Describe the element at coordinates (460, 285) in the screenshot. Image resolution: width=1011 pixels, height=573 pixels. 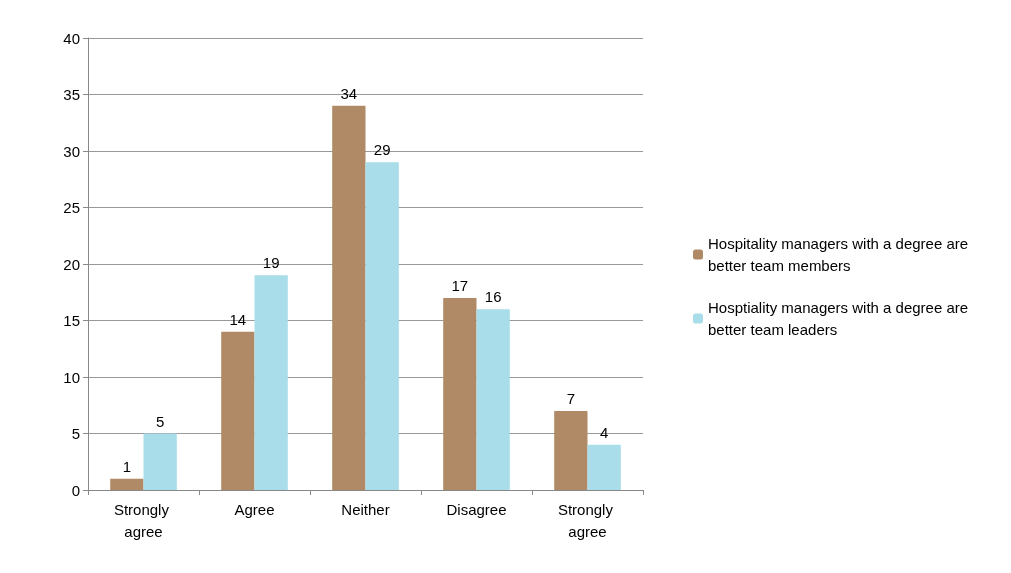
I see `data-label: 17` at that location.